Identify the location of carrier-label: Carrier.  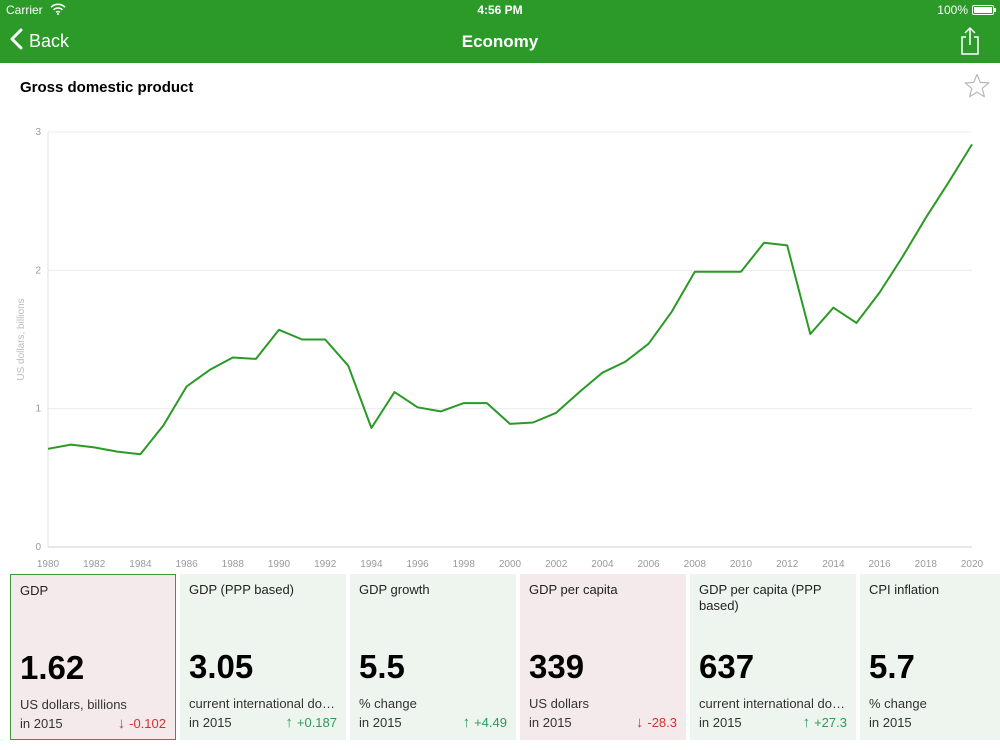
(24, 10).